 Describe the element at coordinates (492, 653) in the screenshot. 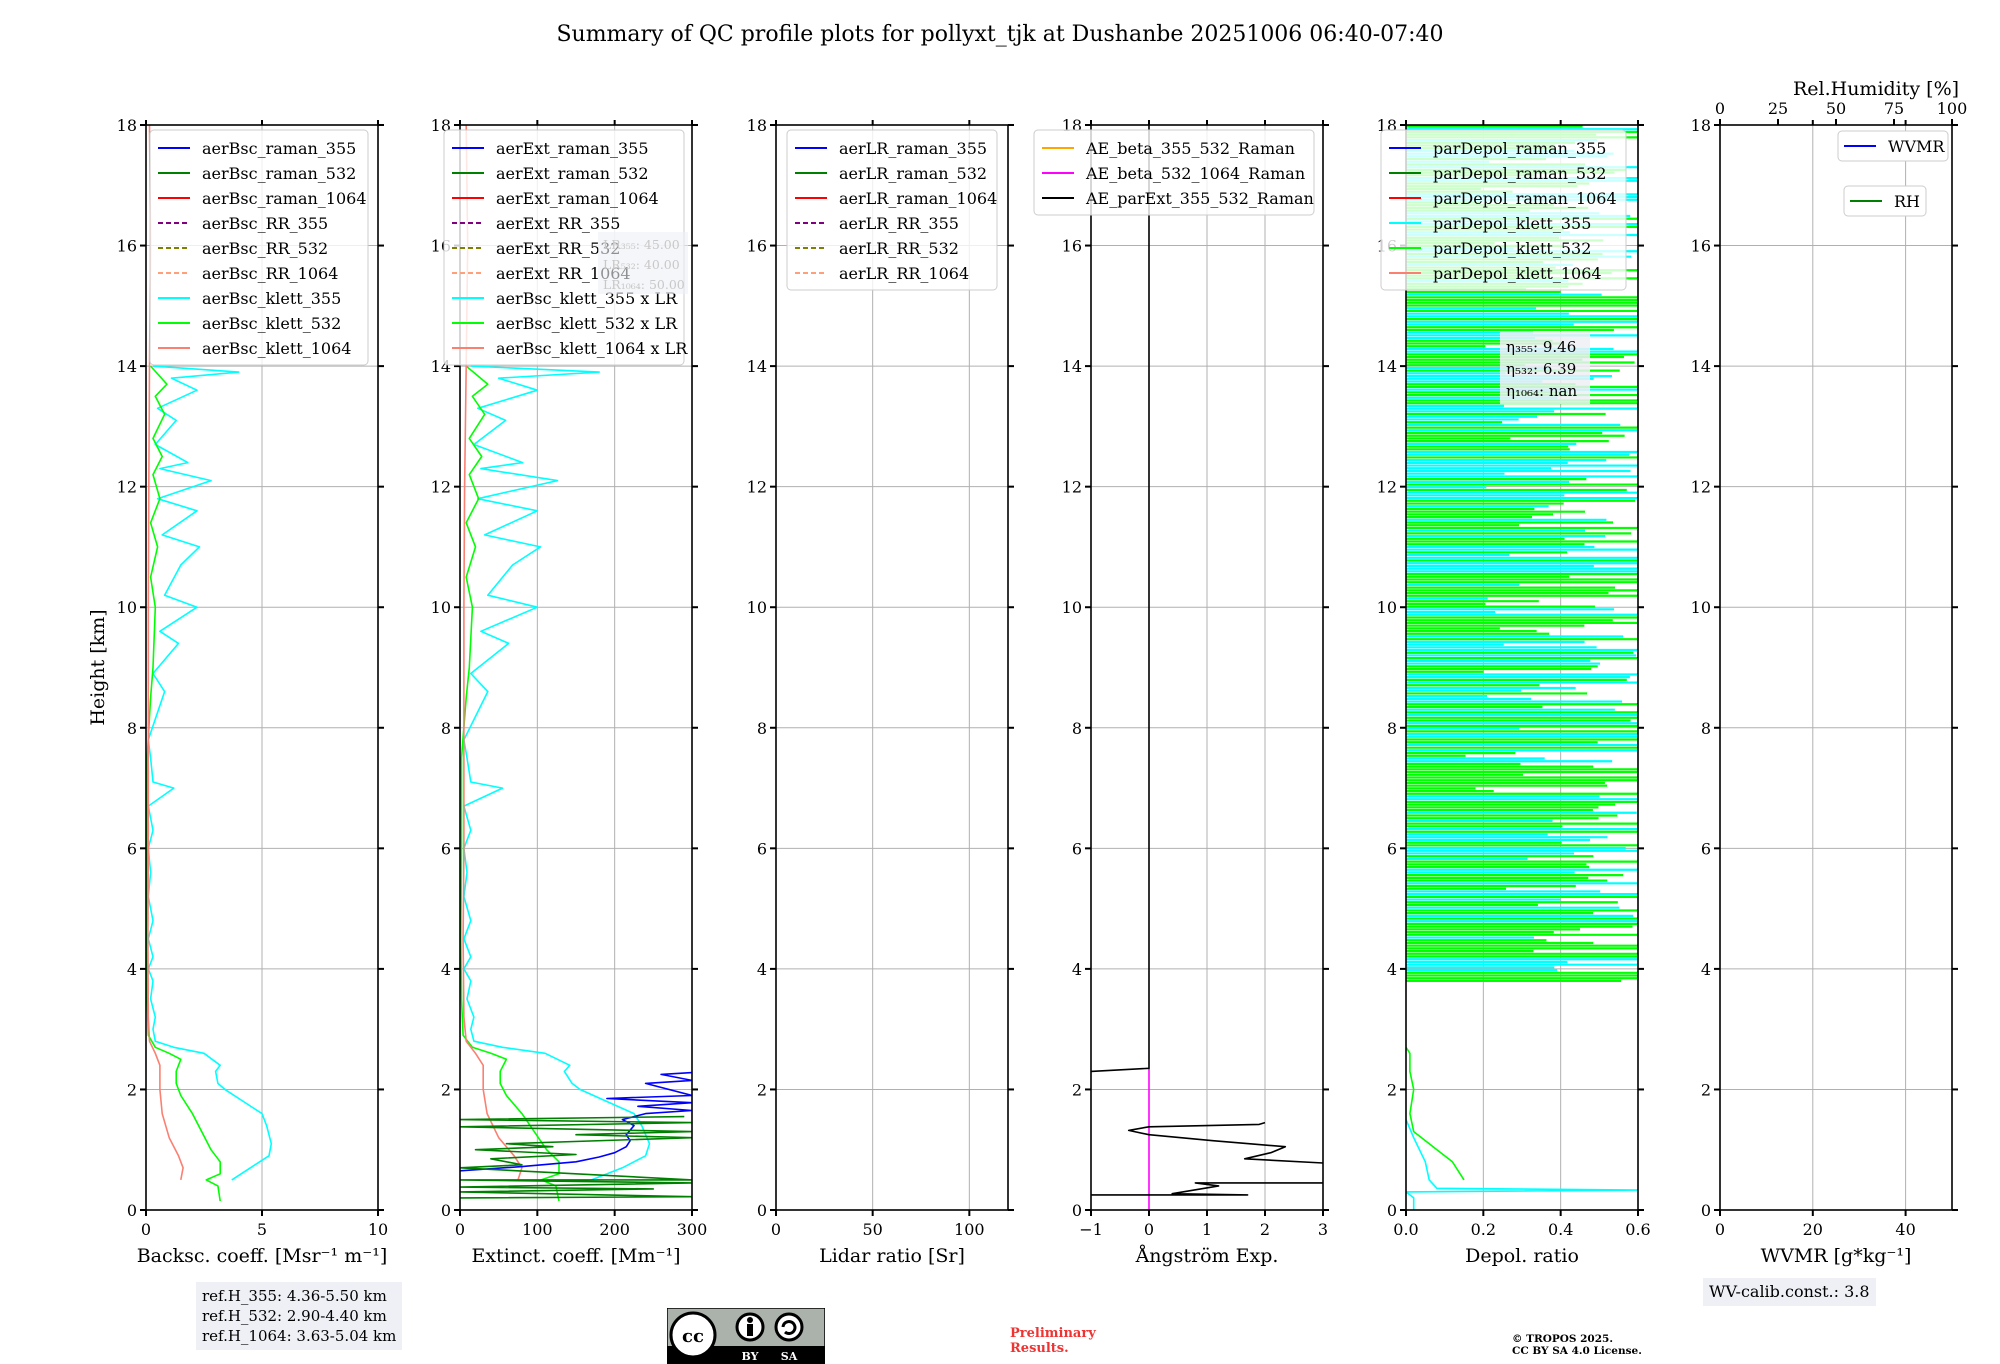

I see `series-aerbsc-klett-1064-x-lr` at that location.